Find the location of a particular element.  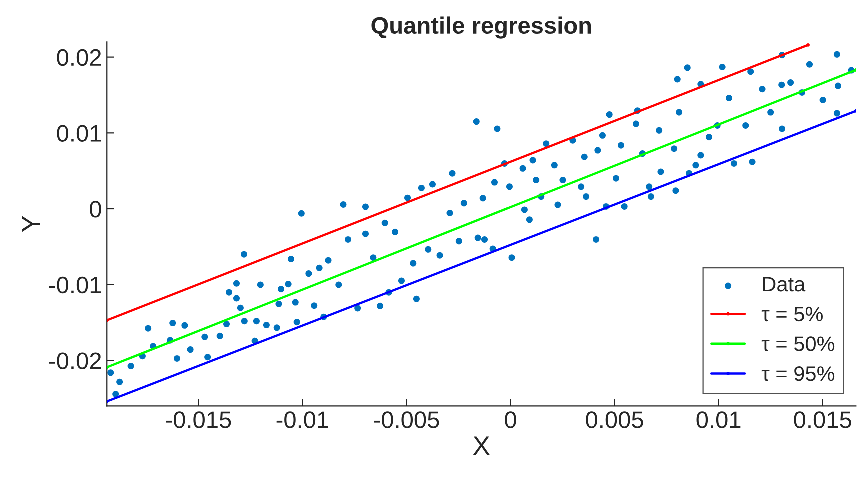

y-tick-label: 0.02 is located at coordinates (79, 57).